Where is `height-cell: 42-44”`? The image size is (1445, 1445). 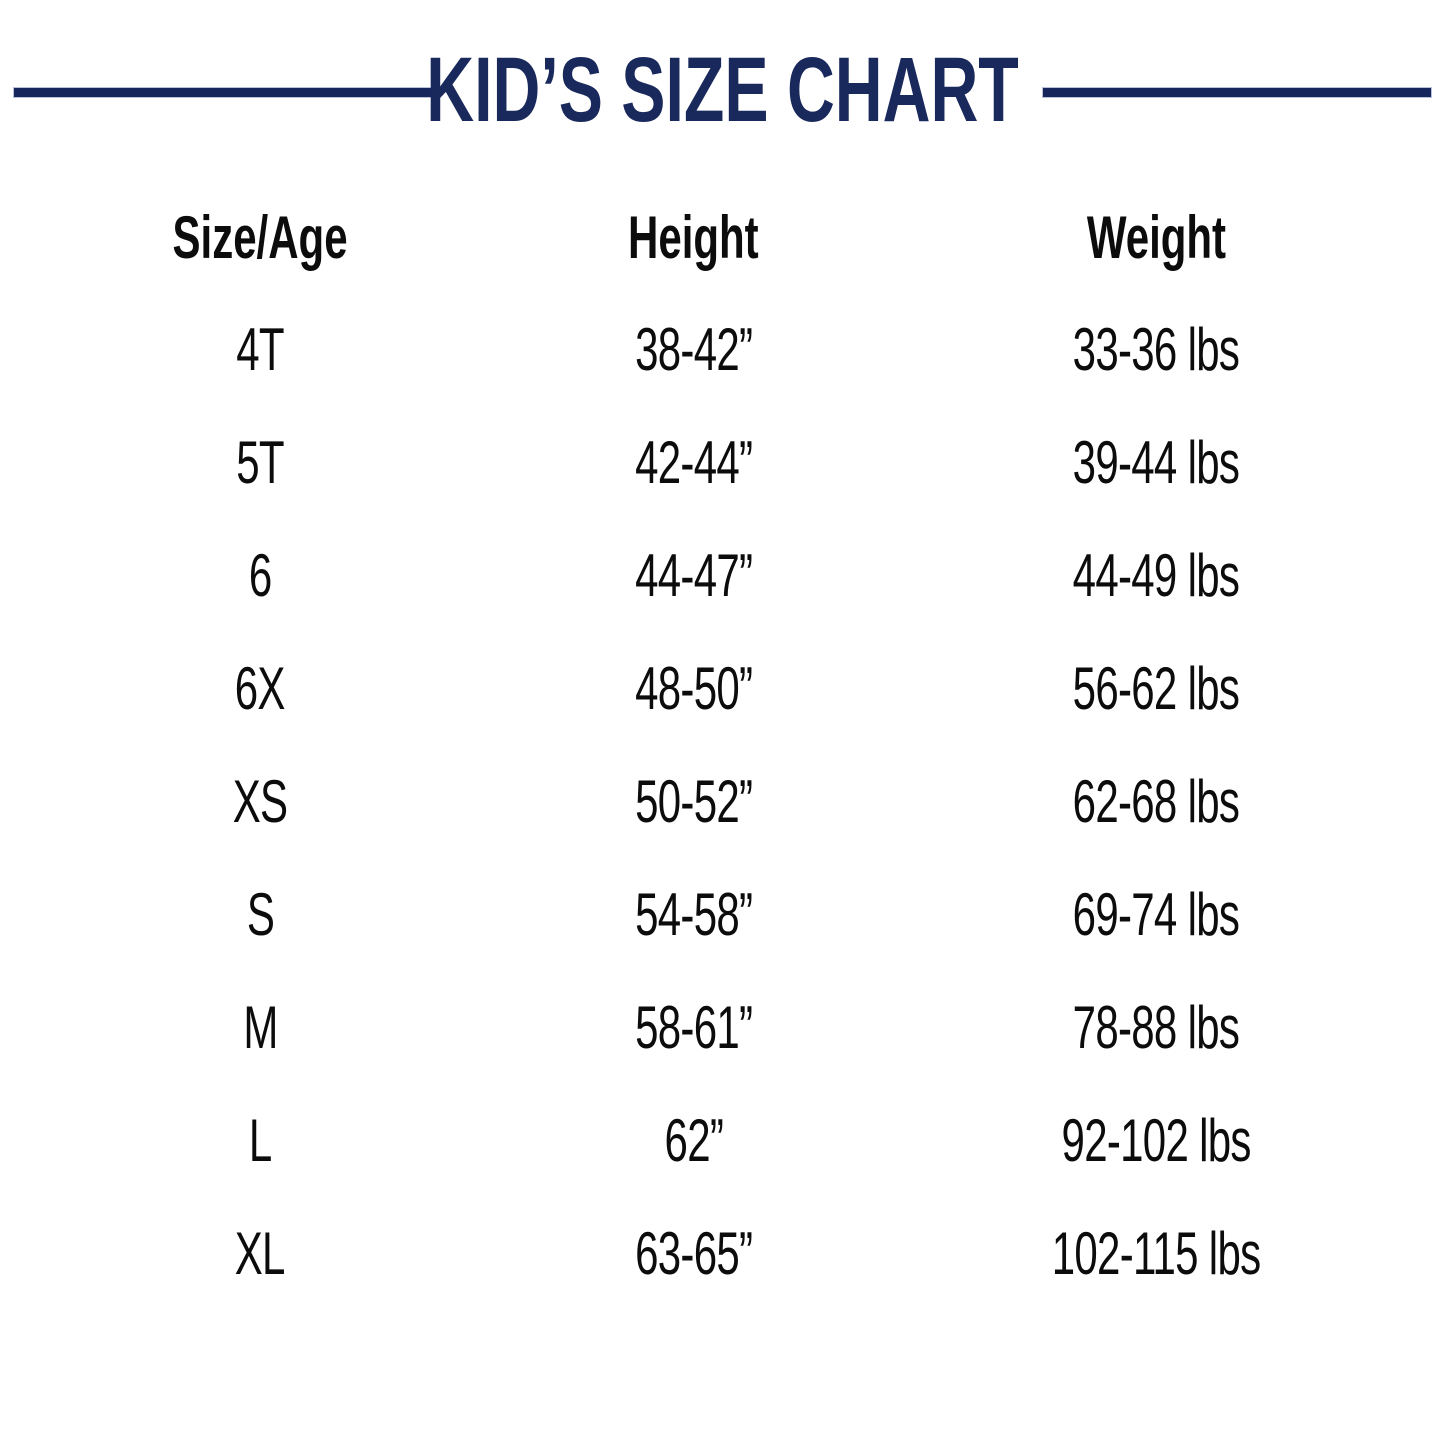
height-cell: 42-44” is located at coordinates (693, 462).